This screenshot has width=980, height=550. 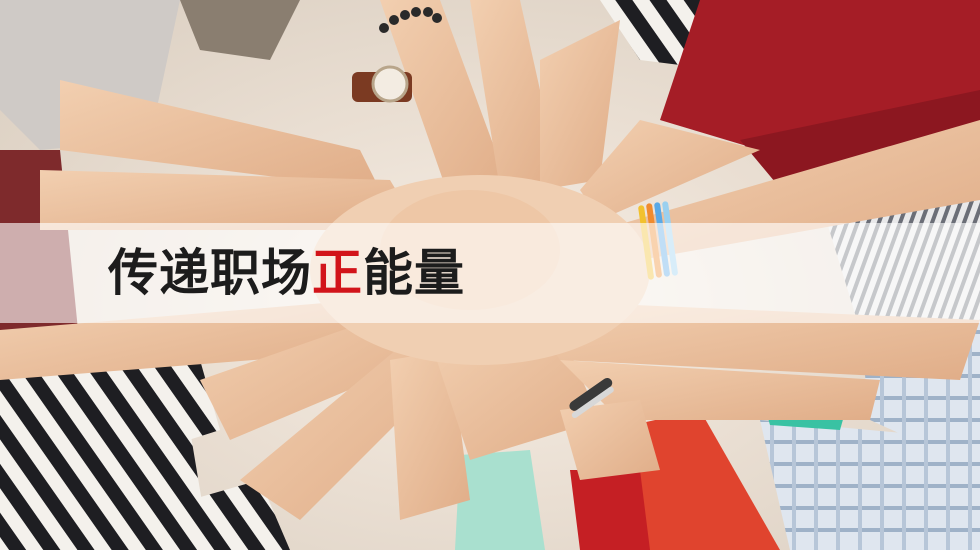 I want to click on striped-sleeve-left, so click(x=110, y=430).